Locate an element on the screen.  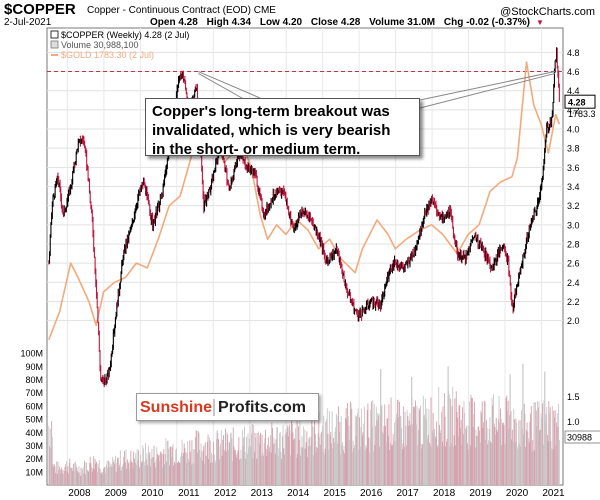
description-text: Copper - Continuous Contract (EOD) is located at coordinates (169, 10).